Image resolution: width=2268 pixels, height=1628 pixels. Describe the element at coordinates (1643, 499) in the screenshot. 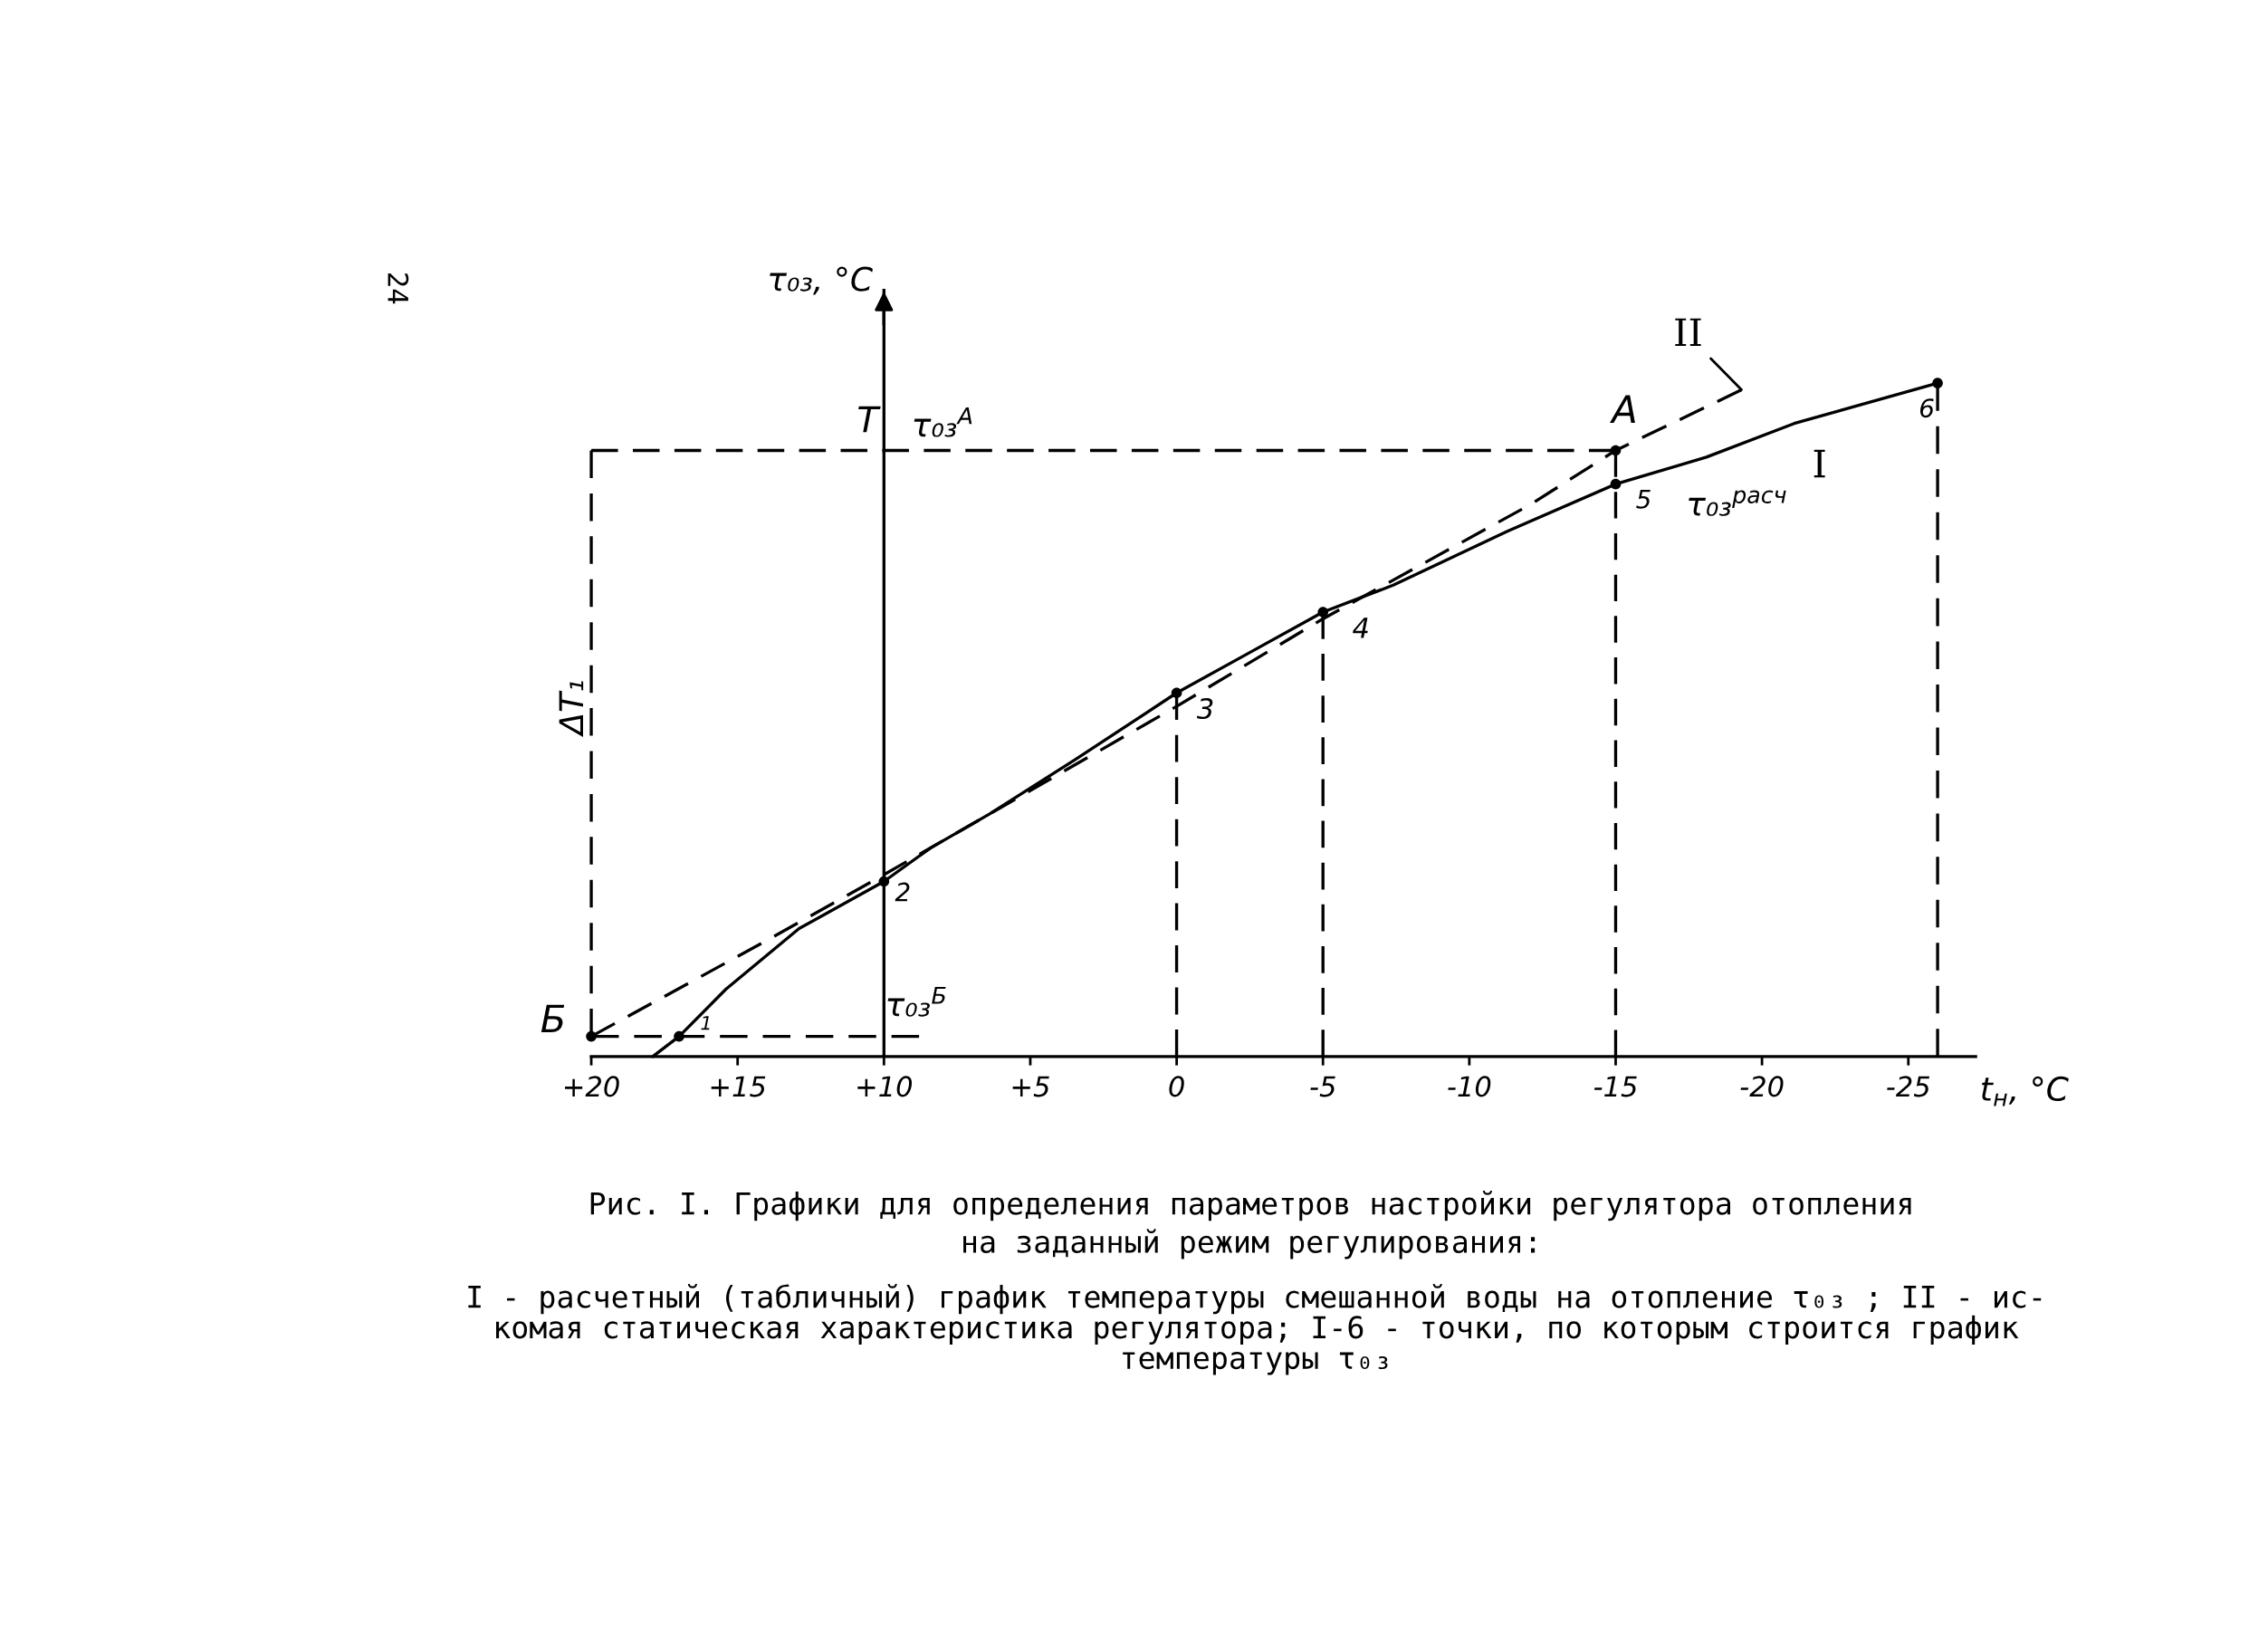

I see `annotation: 5` at that location.